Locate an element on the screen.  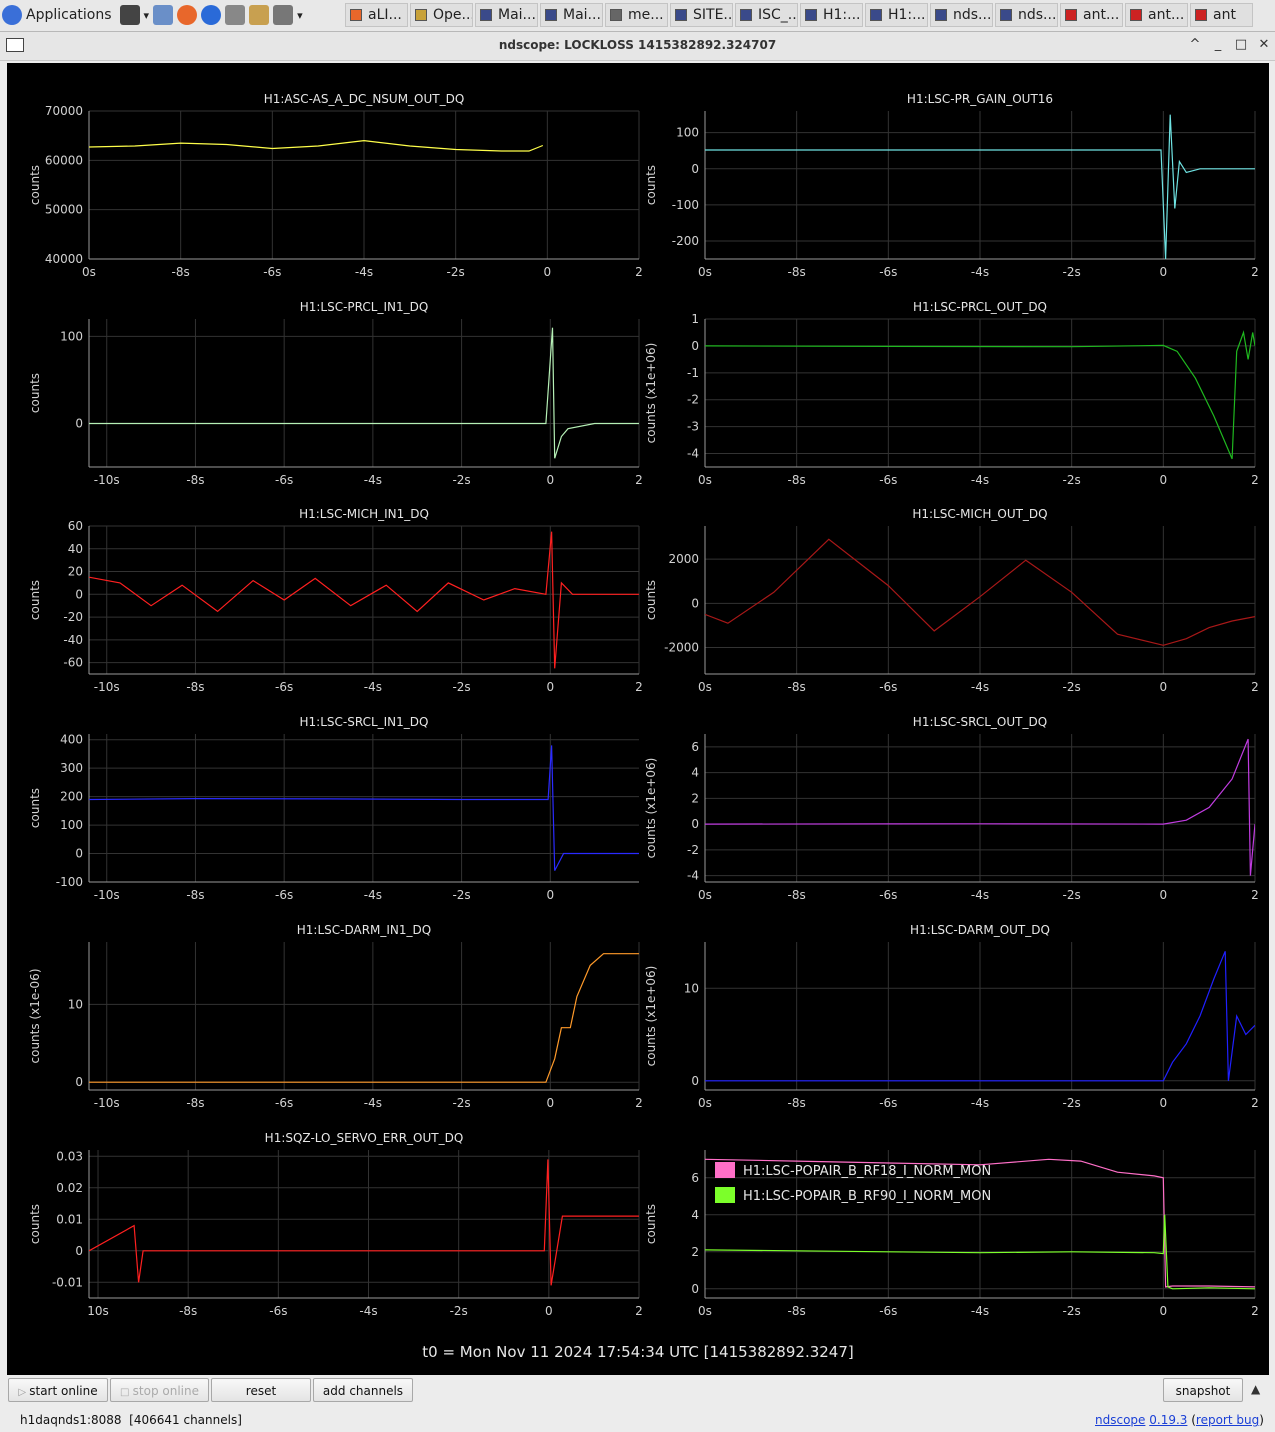
plot-title: H1:ASC-AS_A_DC_NSUM_OUT_DQ is located at coordinates (364, 99).